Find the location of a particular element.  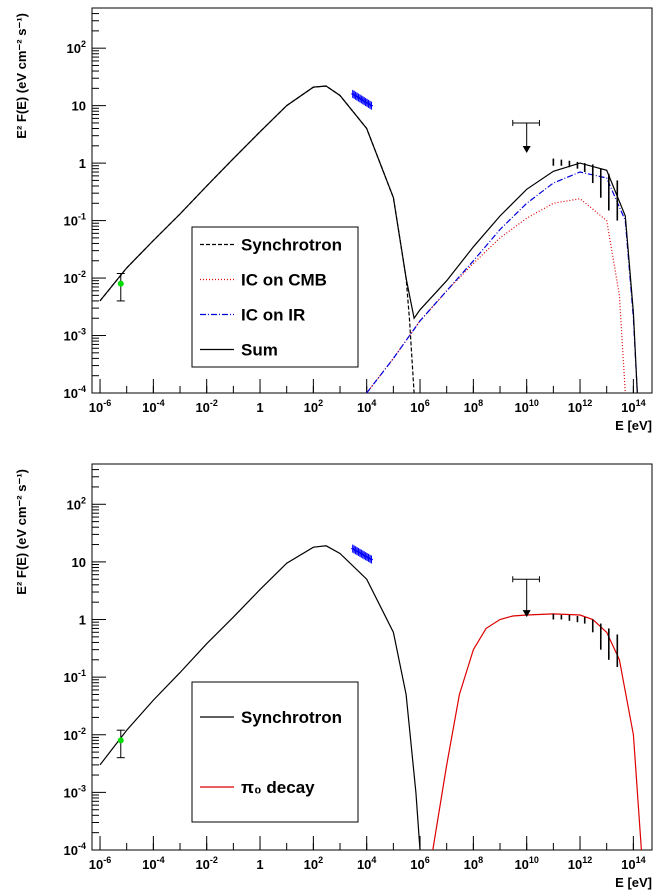

legend-label: IC on IR is located at coordinates (273, 315).